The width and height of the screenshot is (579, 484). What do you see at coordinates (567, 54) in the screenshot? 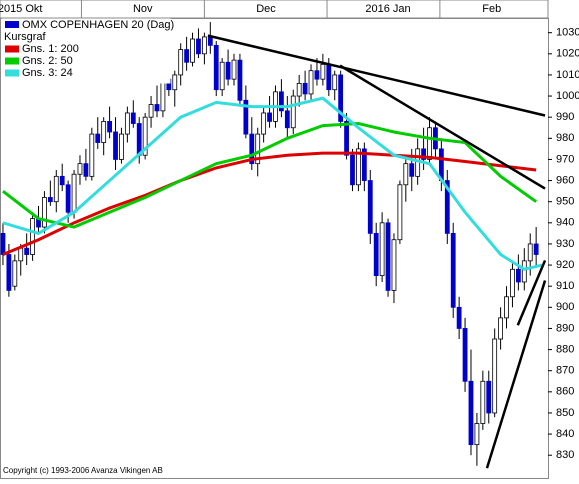
I see `y-tick-label: 1020` at bounding box center [567, 54].